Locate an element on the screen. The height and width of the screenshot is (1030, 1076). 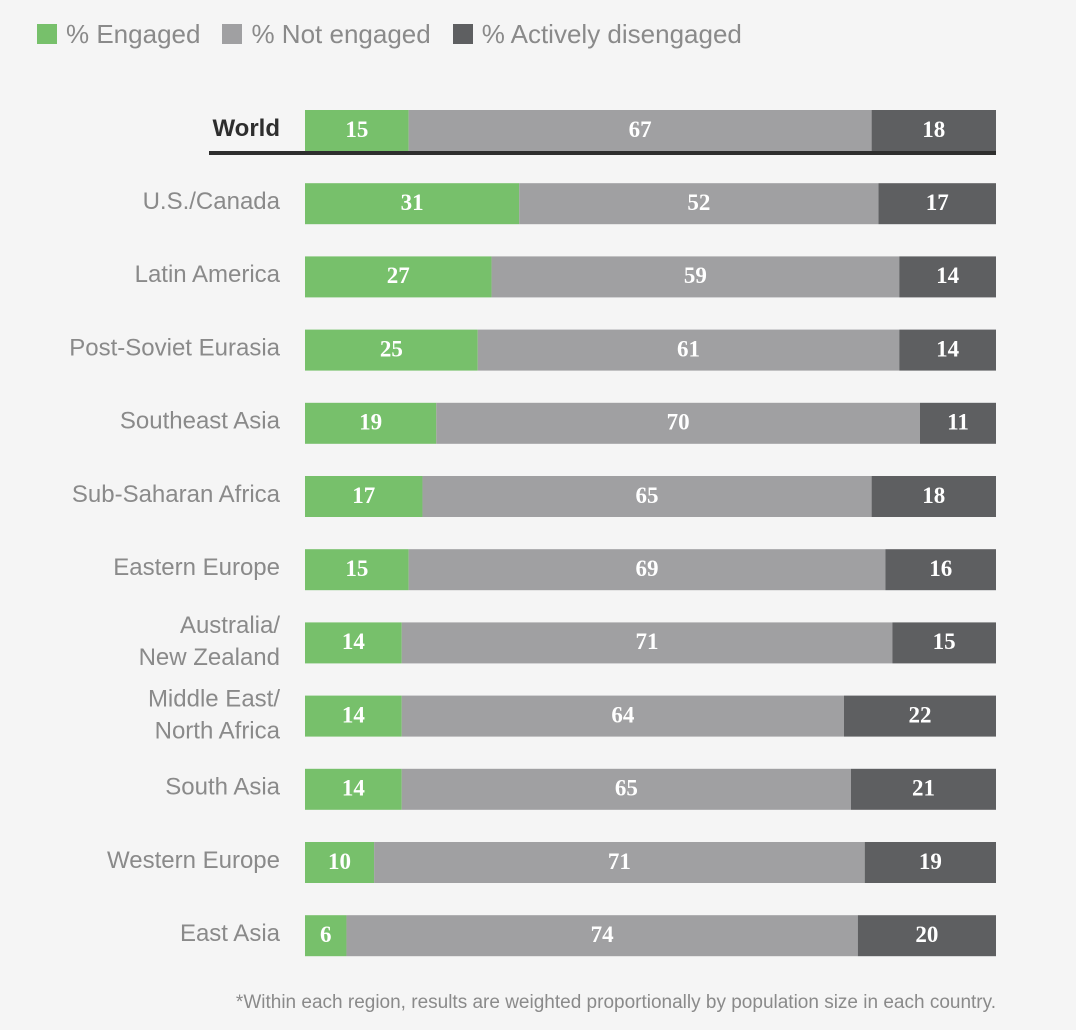
legend-label-engaged: % Engaged is located at coordinates (133, 33).